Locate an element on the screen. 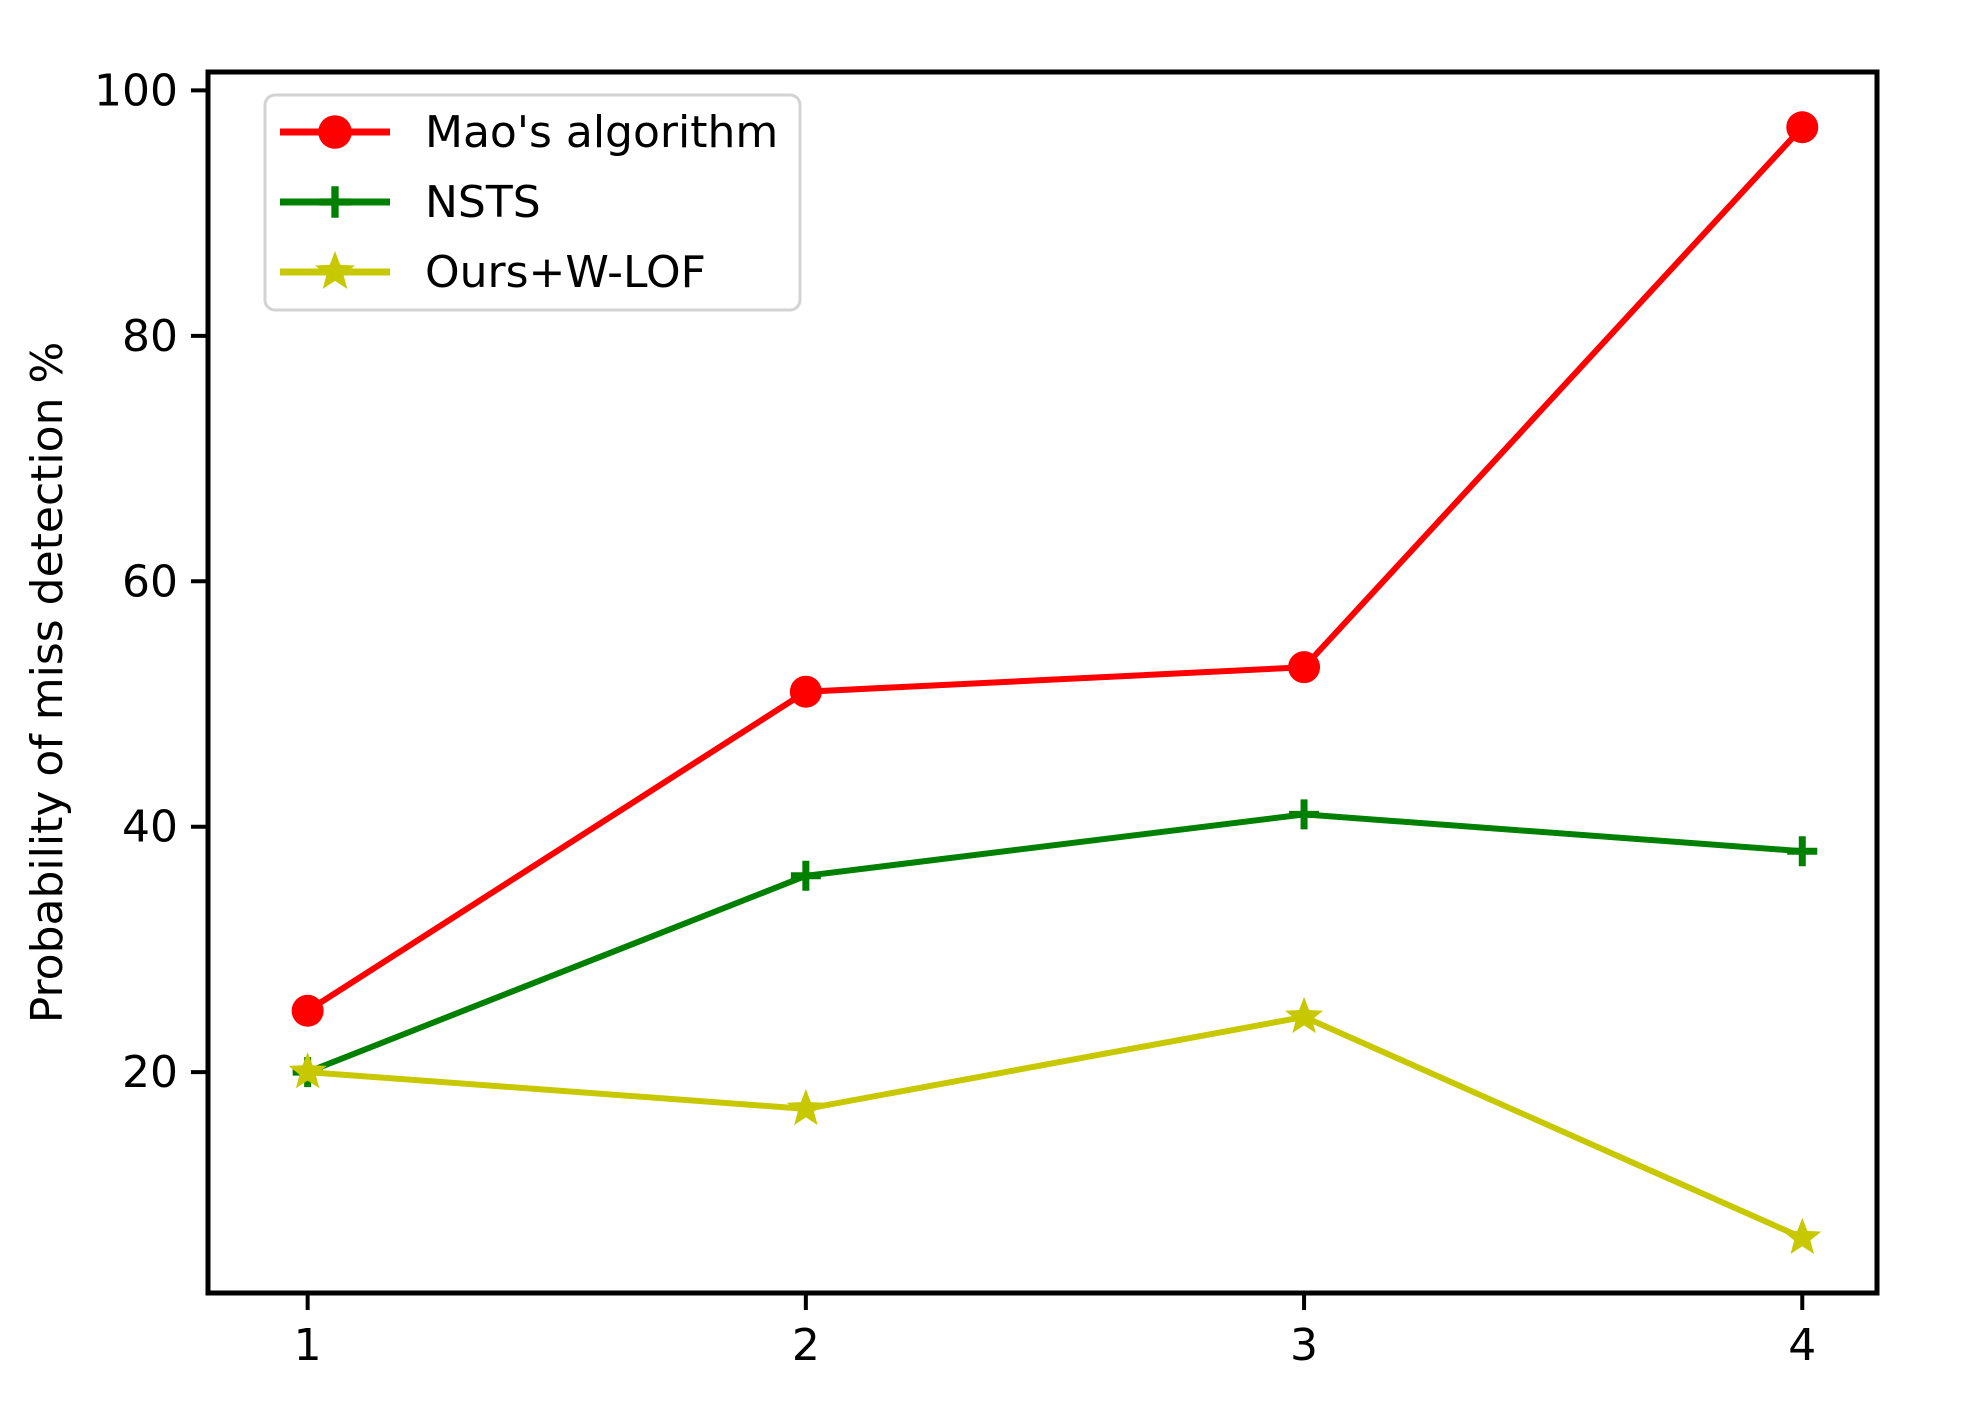 The width and height of the screenshot is (1968, 1402). x-tick-label: 3 is located at coordinates (1304, 1345).